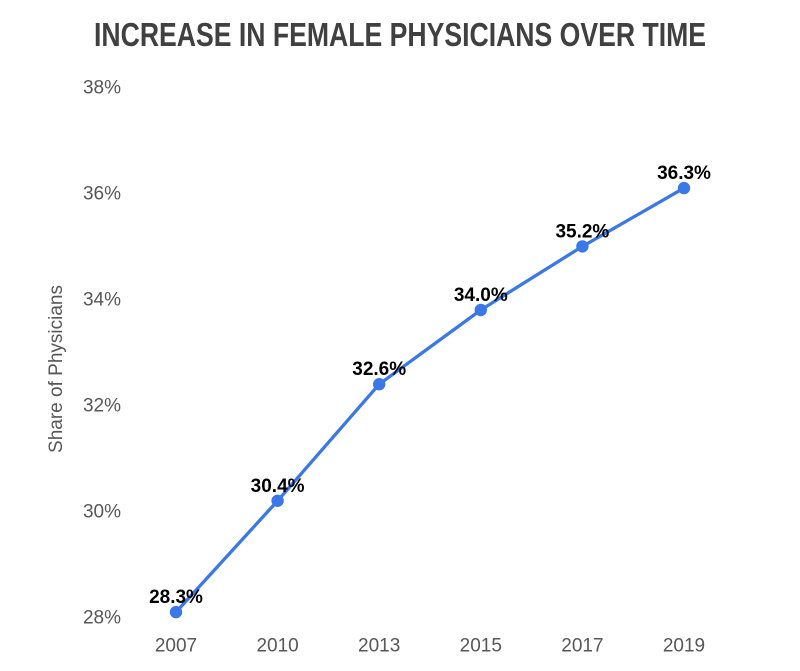 The height and width of the screenshot is (671, 800). Describe the element at coordinates (102, 618) in the screenshot. I see `y-axis-tick-label: 28%` at that location.